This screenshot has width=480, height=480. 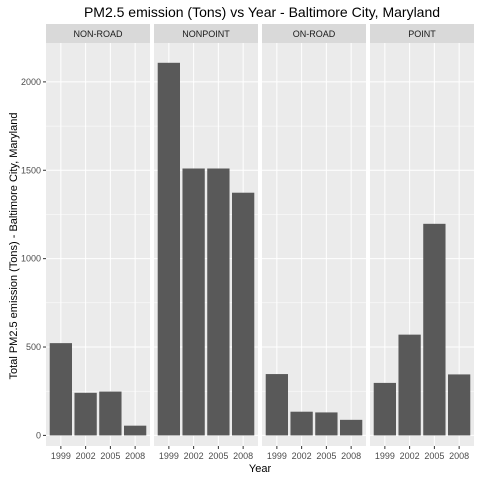 What do you see at coordinates (168, 249) in the screenshot?
I see `bar-nonpoint-1999` at bounding box center [168, 249].